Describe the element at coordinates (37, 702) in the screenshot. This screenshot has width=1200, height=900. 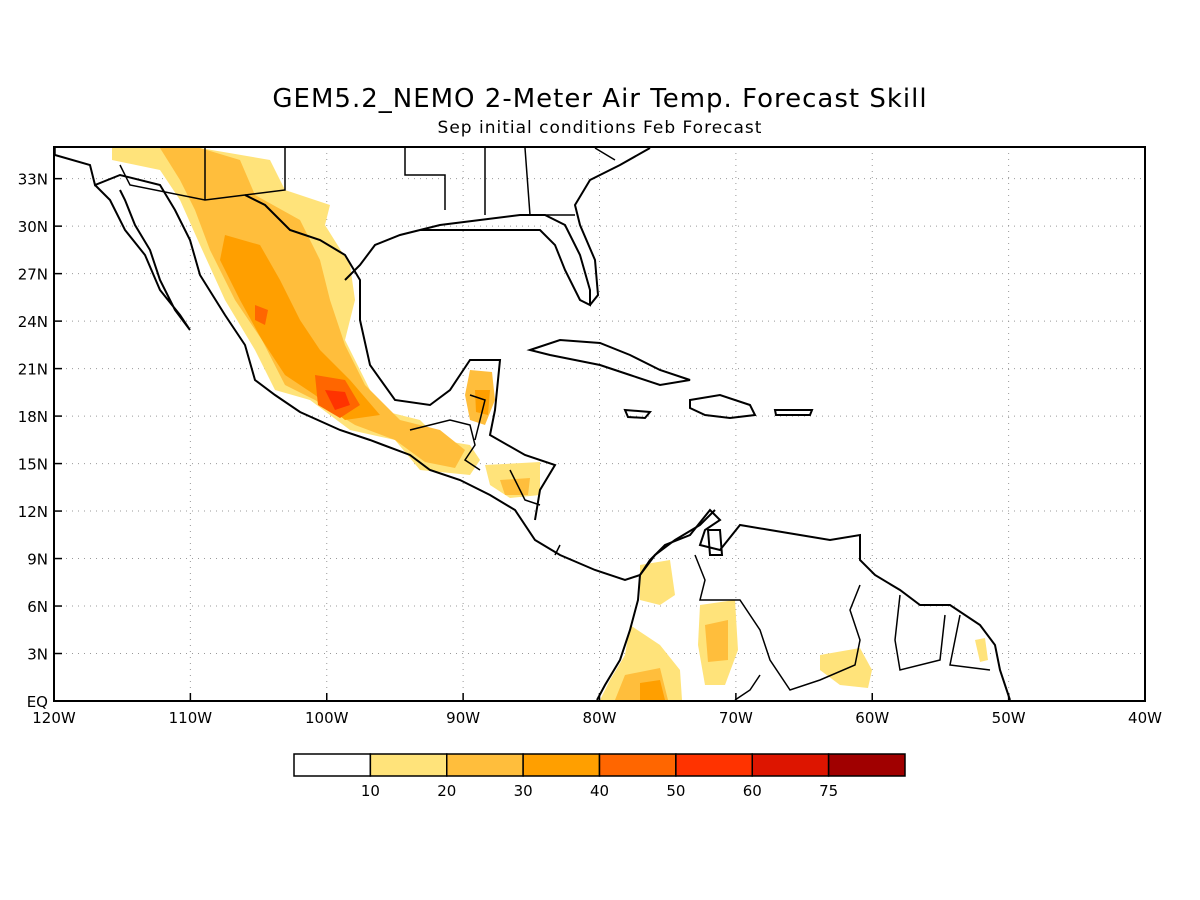
I see `y-tick-label: EQ` at that location.